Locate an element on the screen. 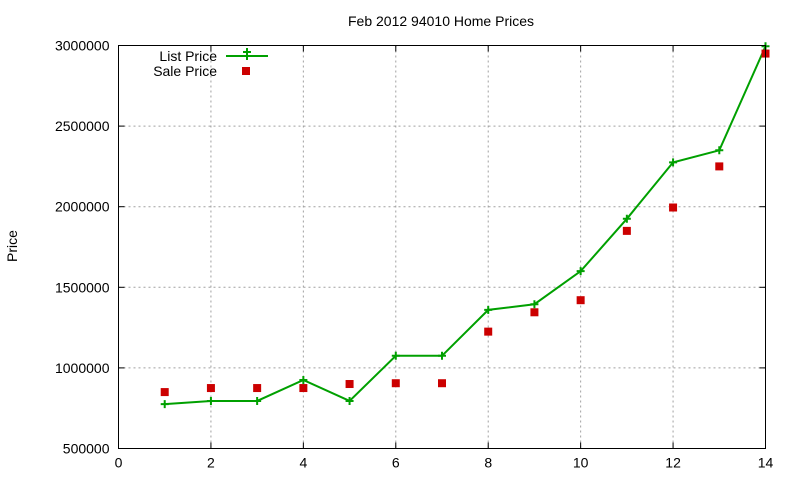 The height and width of the screenshot is (480, 800). y-tick-label: 1500000 is located at coordinates (82, 287).